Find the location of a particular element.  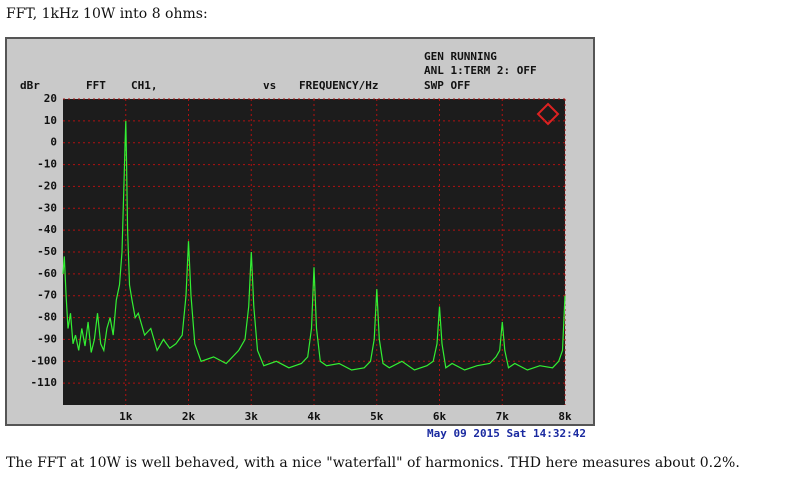

y-tick-label: -20 is located at coordinates (47, 185).